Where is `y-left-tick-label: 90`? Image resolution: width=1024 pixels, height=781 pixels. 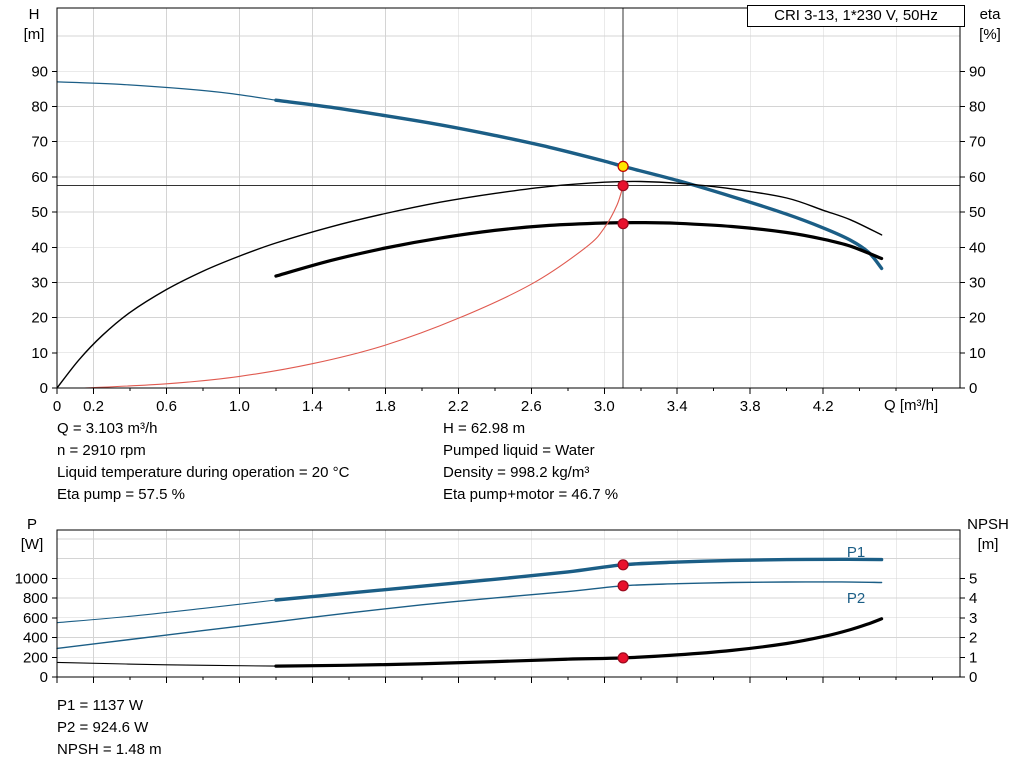 y-left-tick-label: 90 is located at coordinates (39, 71).